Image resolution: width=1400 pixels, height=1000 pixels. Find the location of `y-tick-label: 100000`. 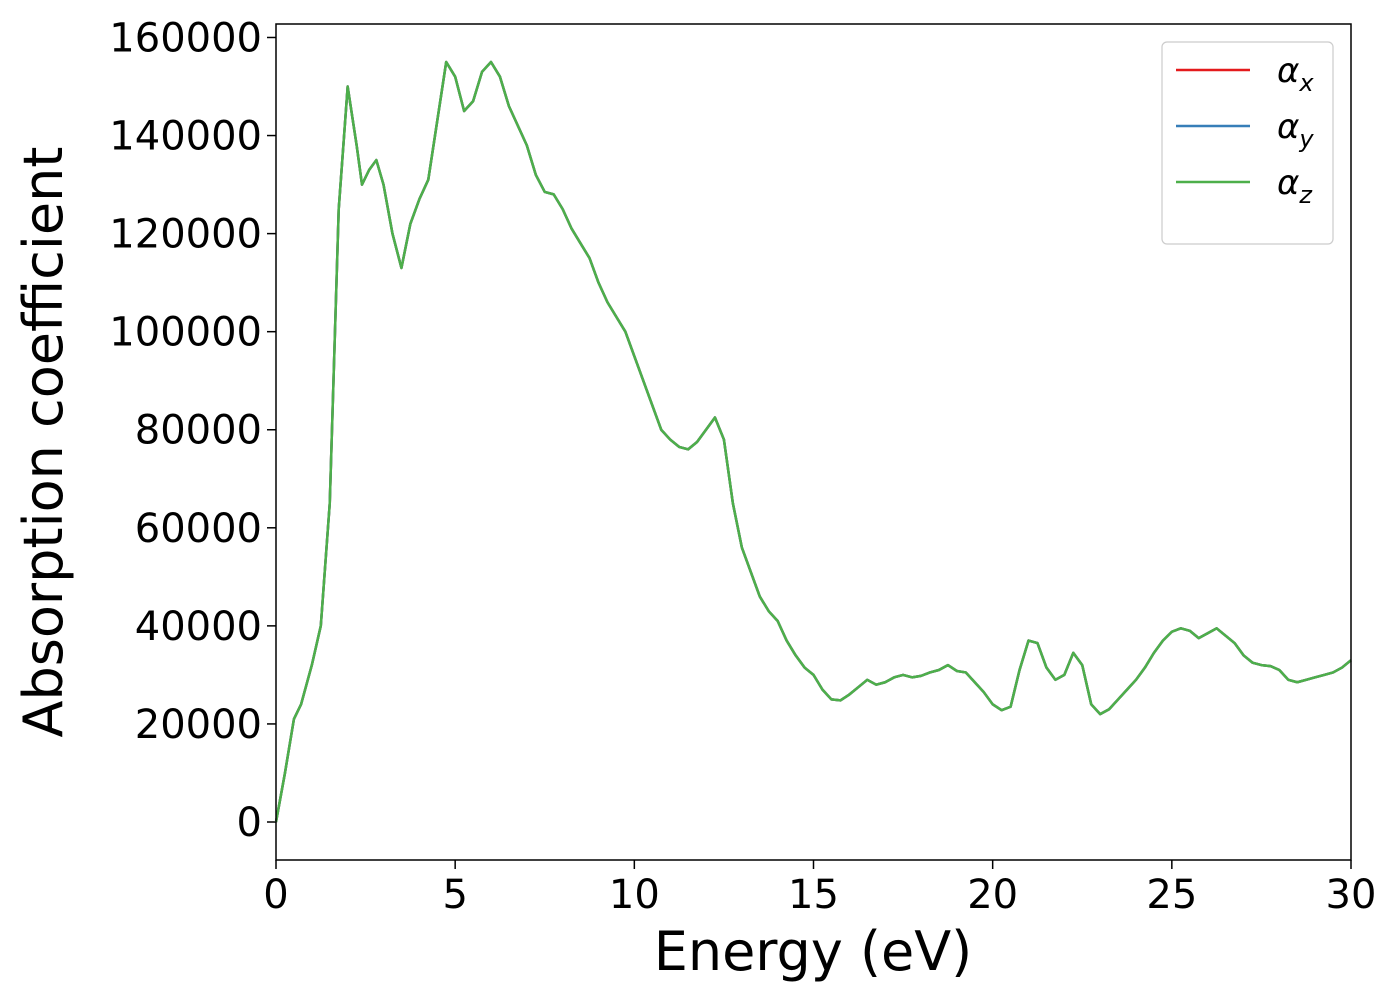

y-tick-label: 100000 is located at coordinates (185, 333).